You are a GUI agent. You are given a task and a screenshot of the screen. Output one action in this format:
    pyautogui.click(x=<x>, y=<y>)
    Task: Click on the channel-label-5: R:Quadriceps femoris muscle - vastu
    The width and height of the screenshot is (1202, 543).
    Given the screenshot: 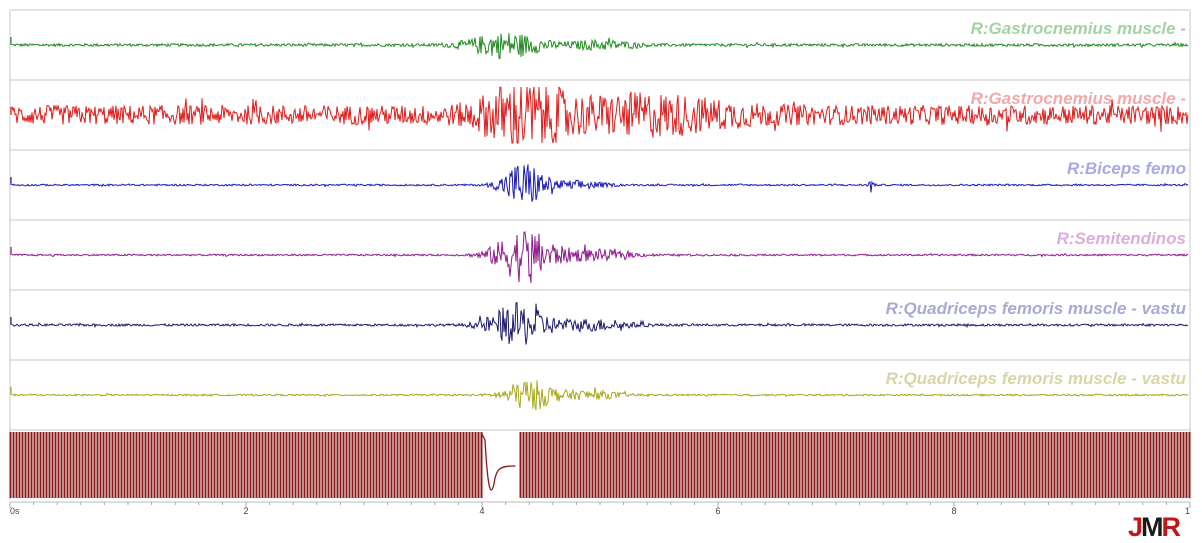 What is the action you would take?
    pyautogui.click(x=1036, y=308)
    